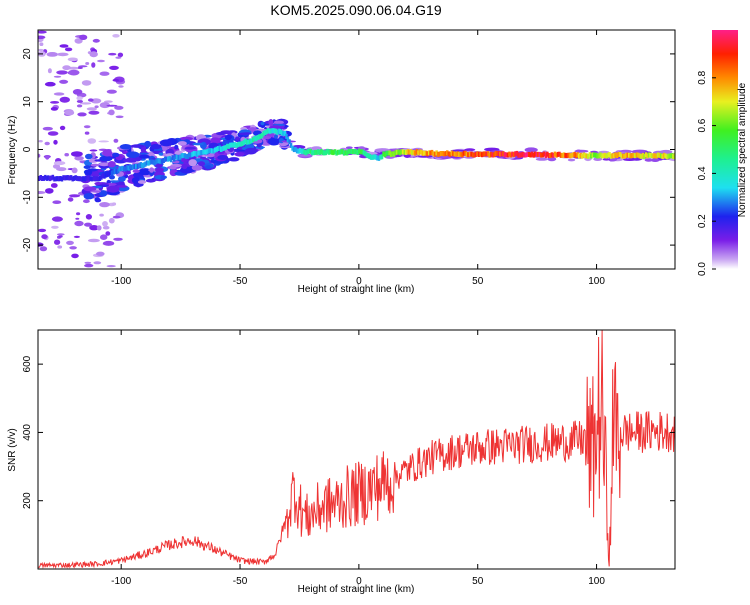 The width and height of the screenshot is (750, 605). Describe the element at coordinates (356, 155) in the screenshot. I see `spectrogram-trace` at that location.